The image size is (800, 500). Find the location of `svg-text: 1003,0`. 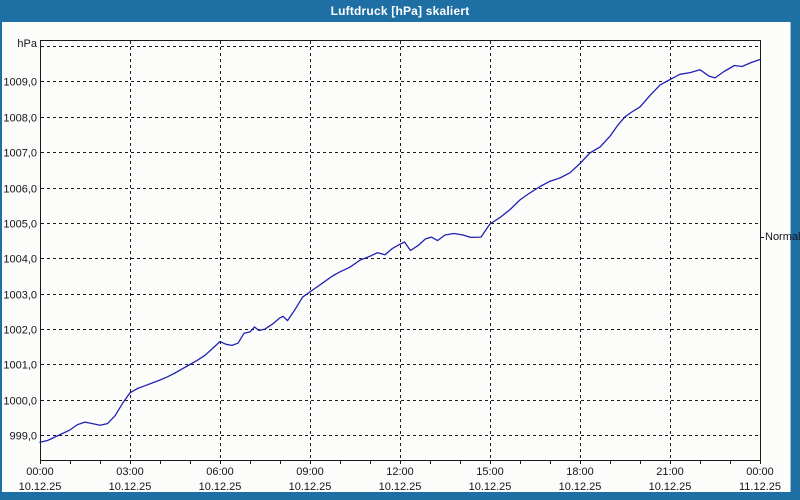

svg-text: 1003,0 is located at coordinates (20, 296).